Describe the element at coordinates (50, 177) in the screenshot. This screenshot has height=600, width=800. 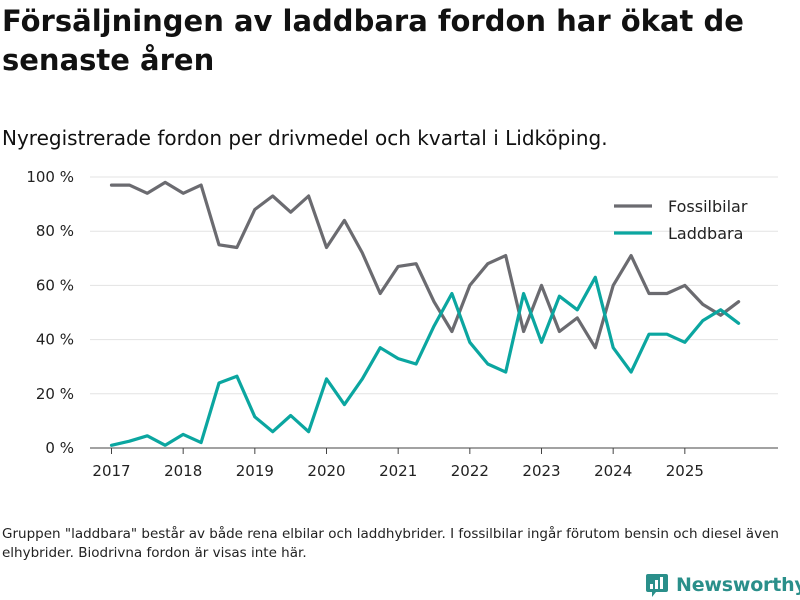
I see `y-tick-label: 100 %` at that location.